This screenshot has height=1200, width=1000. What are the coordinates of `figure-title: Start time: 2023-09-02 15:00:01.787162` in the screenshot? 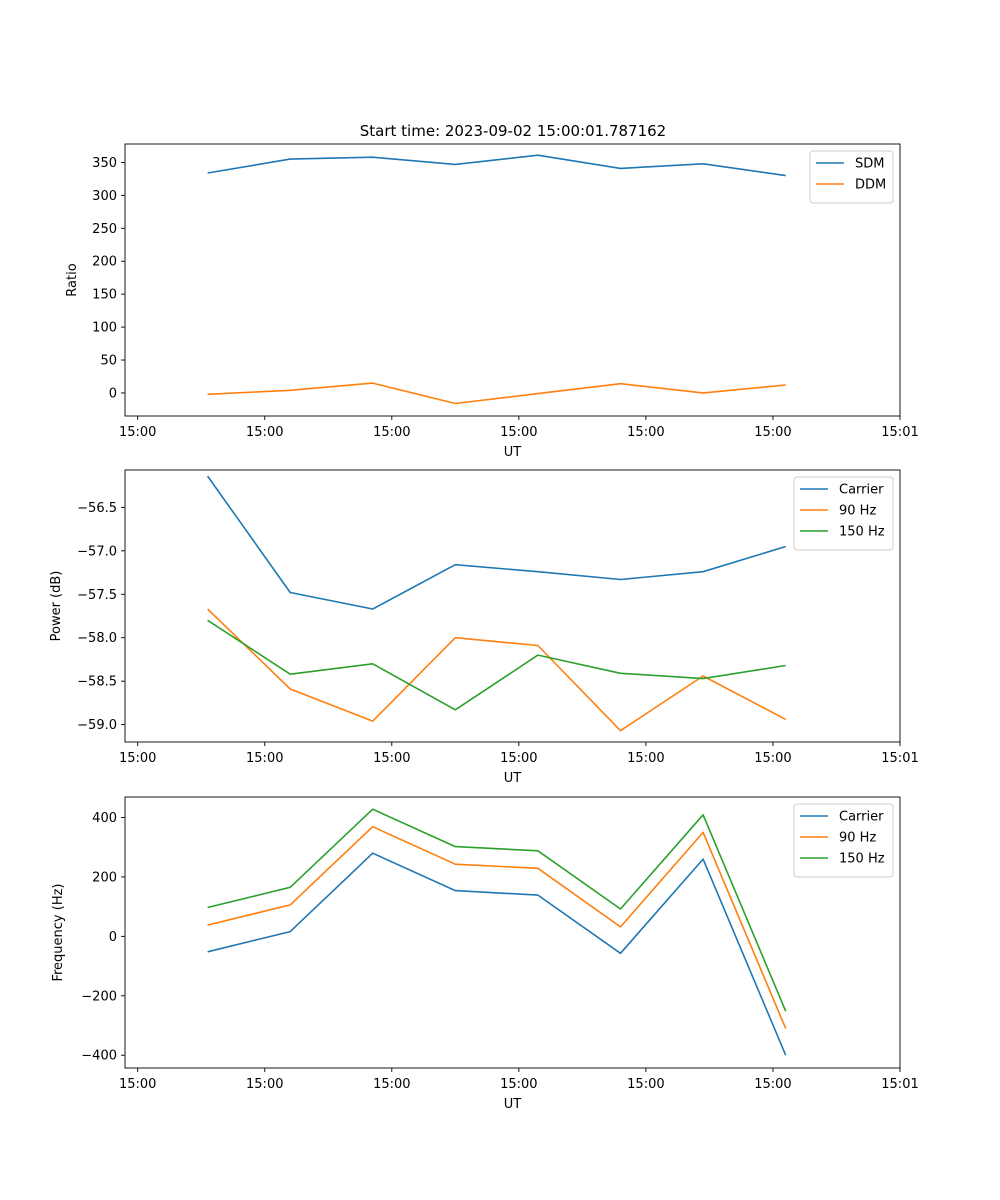 It's located at (513, 131).